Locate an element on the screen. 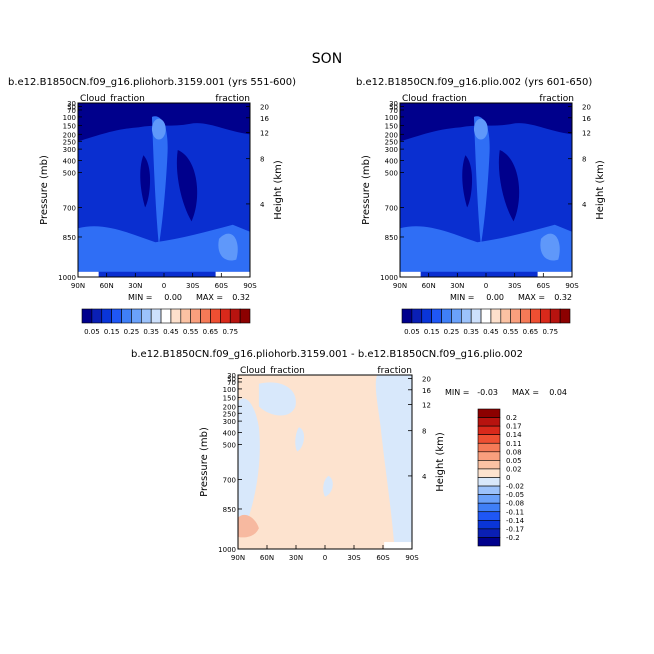  colorbar-label: 0.02 is located at coordinates (514, 469).